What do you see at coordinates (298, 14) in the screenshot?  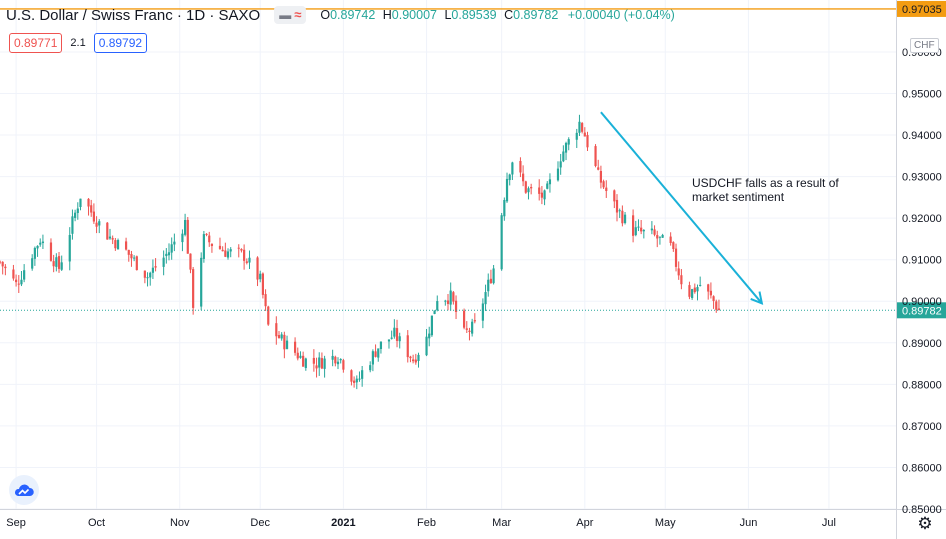 I see `wave-icon: ≈` at bounding box center [298, 14].